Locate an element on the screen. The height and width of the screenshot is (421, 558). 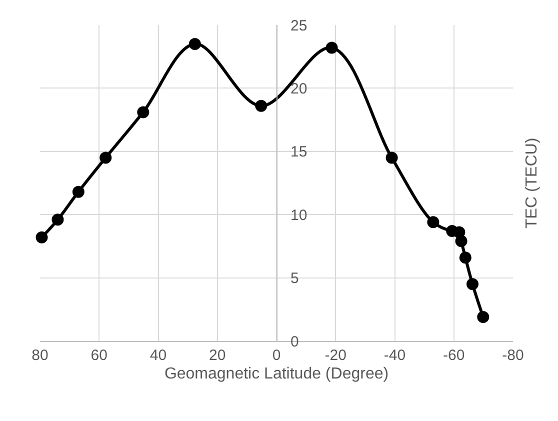
y-tick-label: 0 is located at coordinates (294, 341).